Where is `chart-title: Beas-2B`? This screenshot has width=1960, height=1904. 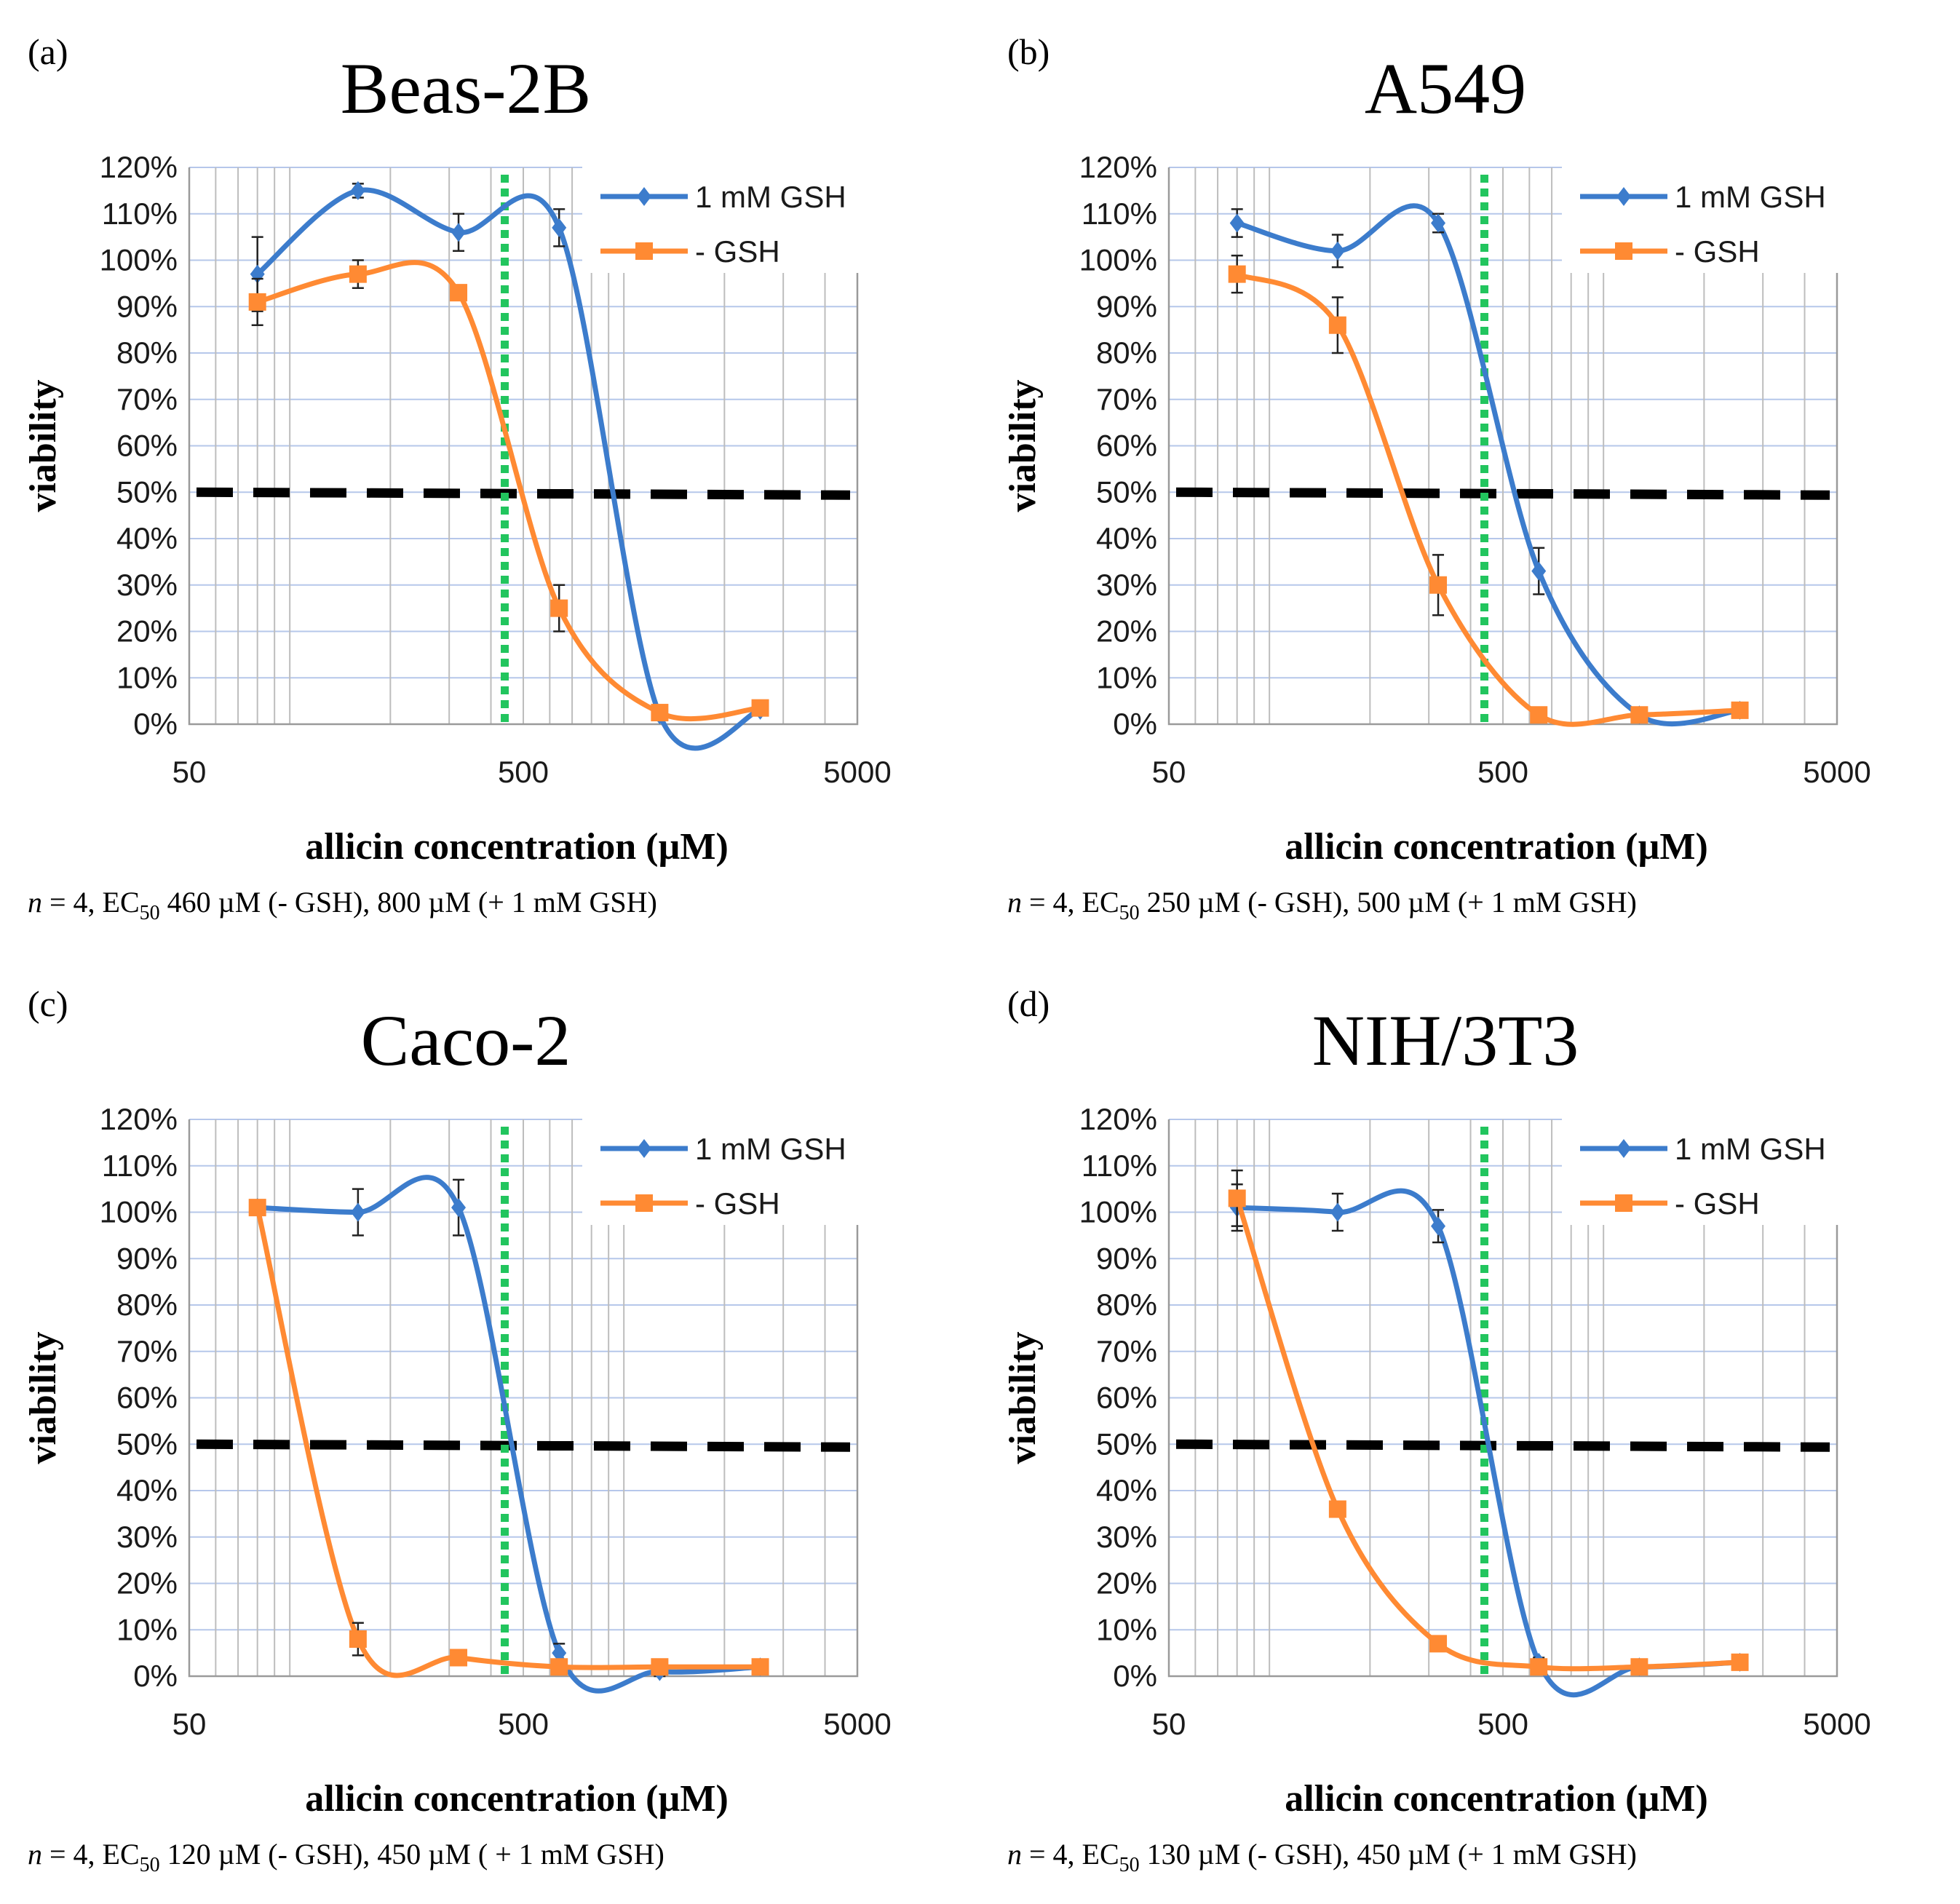
chart-title: Beas-2B is located at coordinates (466, 88).